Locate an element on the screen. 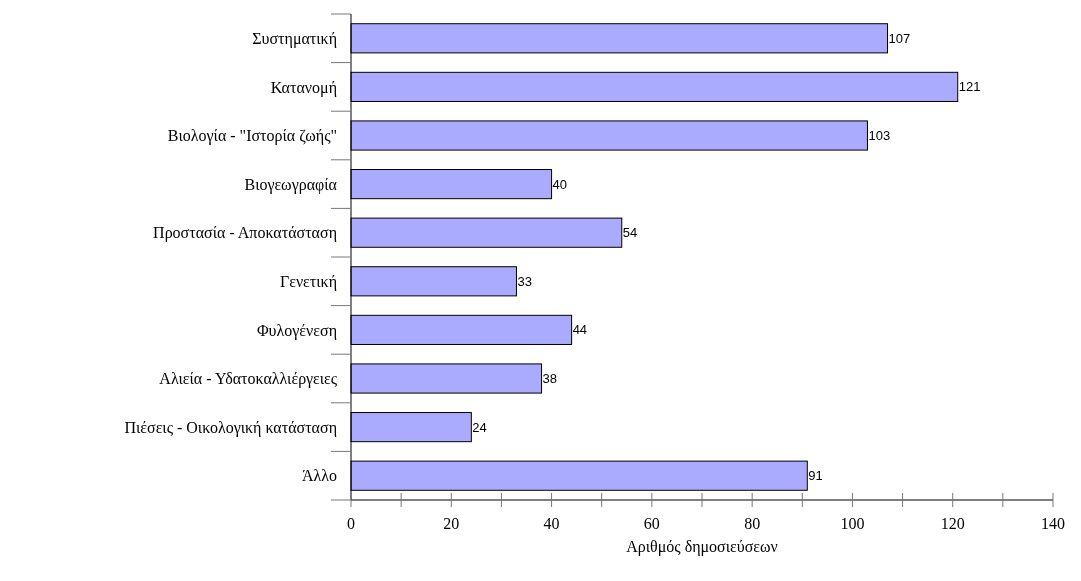 The image size is (1081, 581). x-tick-label: 60 is located at coordinates (651, 523).